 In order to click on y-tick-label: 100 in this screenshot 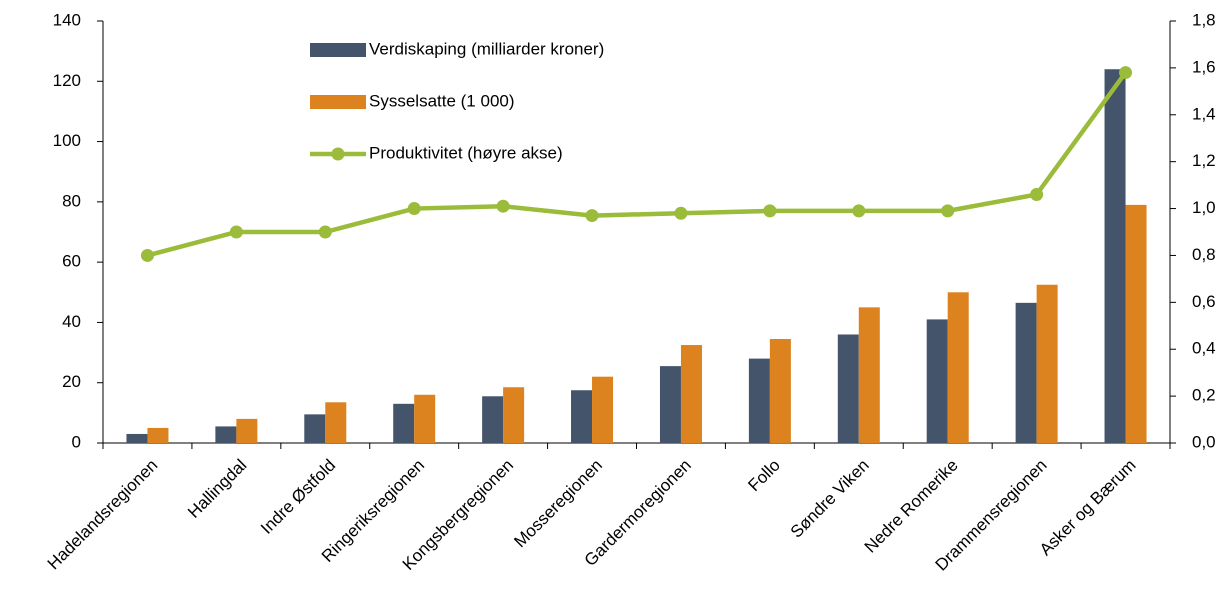, I will do `click(67, 140)`.